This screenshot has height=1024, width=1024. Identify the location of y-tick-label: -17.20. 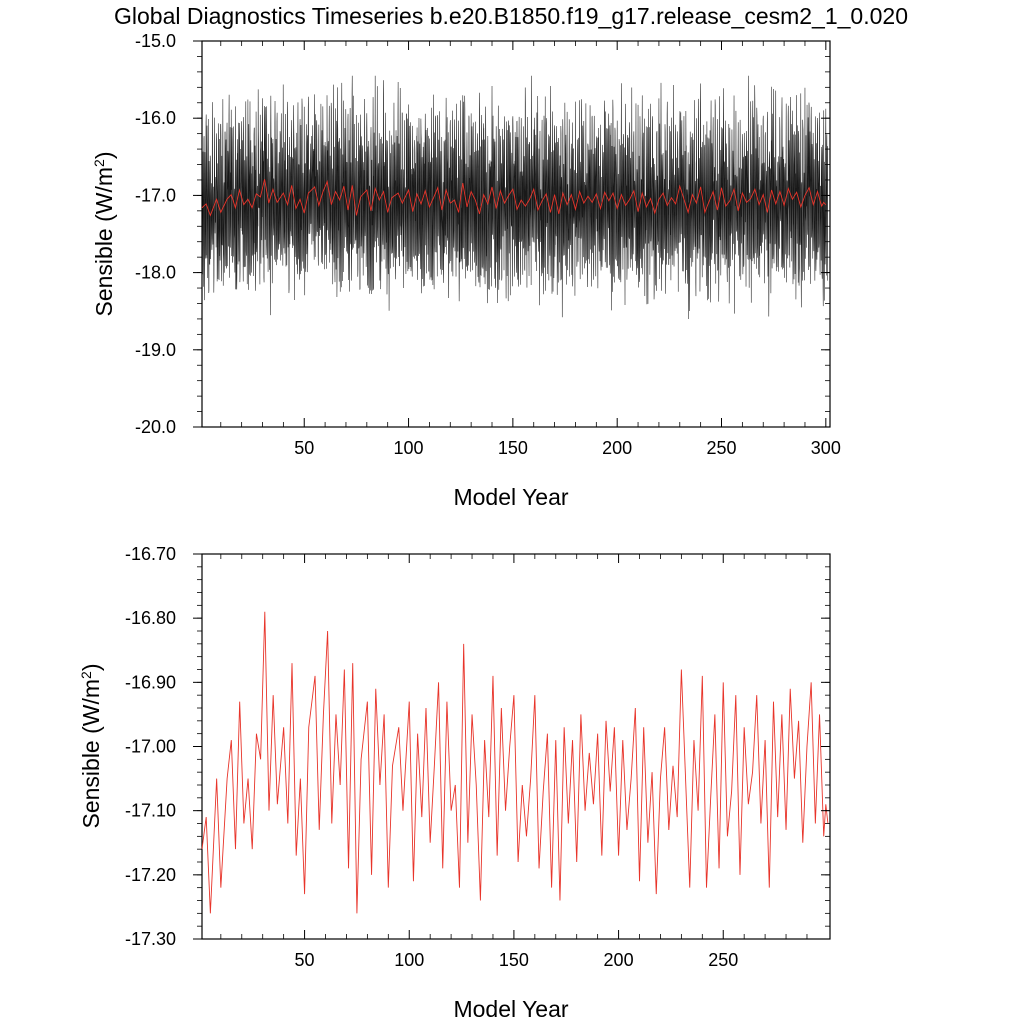
(150, 875).